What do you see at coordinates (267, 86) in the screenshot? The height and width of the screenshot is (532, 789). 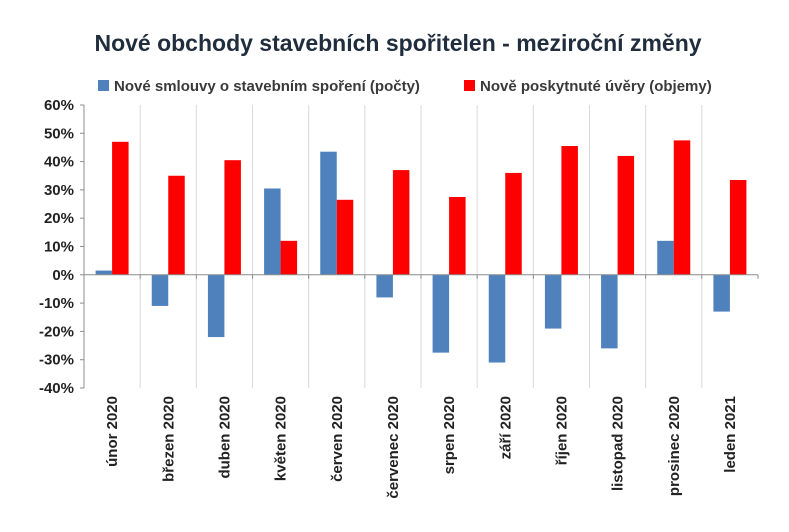 I see `legend-label-smlouvy: Nové smlouvy o stavebním spoření (počty)` at bounding box center [267, 86].